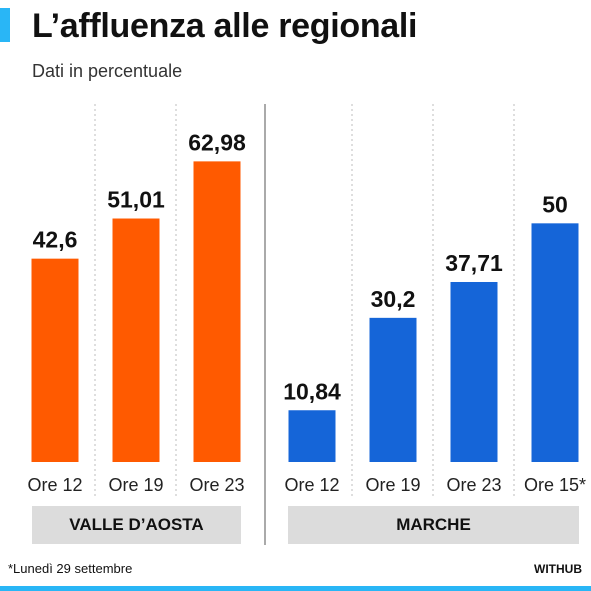 This screenshot has height=591, width=591. What do you see at coordinates (473, 485) in the screenshot?
I see `marche-tick-label-3: Ore 23` at bounding box center [473, 485].